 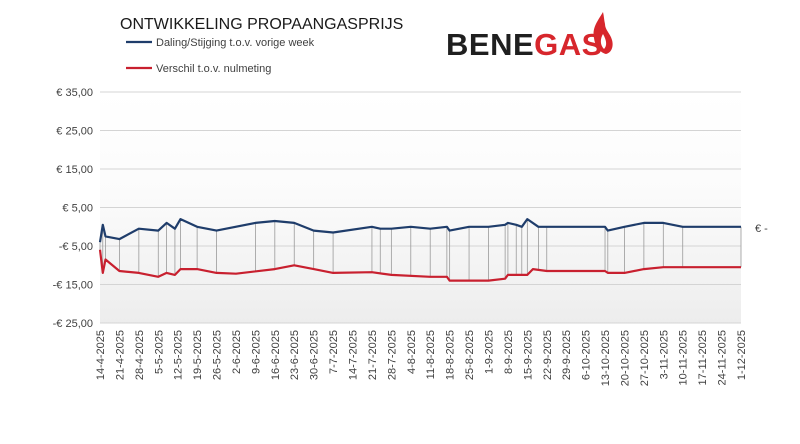 What do you see at coordinates (392, 355) in the screenshot?
I see `x-tick-label: 28-7-2025` at bounding box center [392, 355].